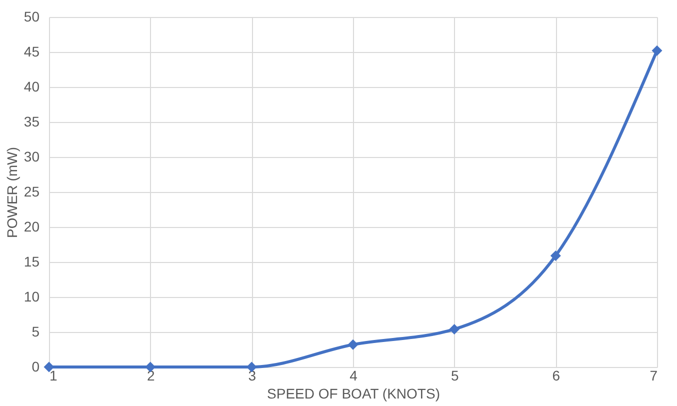  What do you see at coordinates (354, 376) in the screenshot?
I see `x-tick-label: 4` at bounding box center [354, 376].